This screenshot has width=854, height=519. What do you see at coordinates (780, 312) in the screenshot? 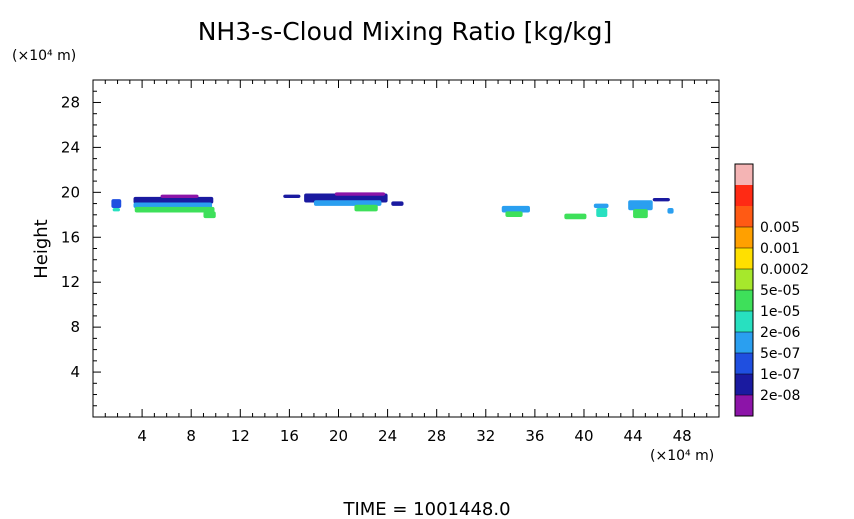
I see `colorbar-label: 1e-05` at bounding box center [780, 312].